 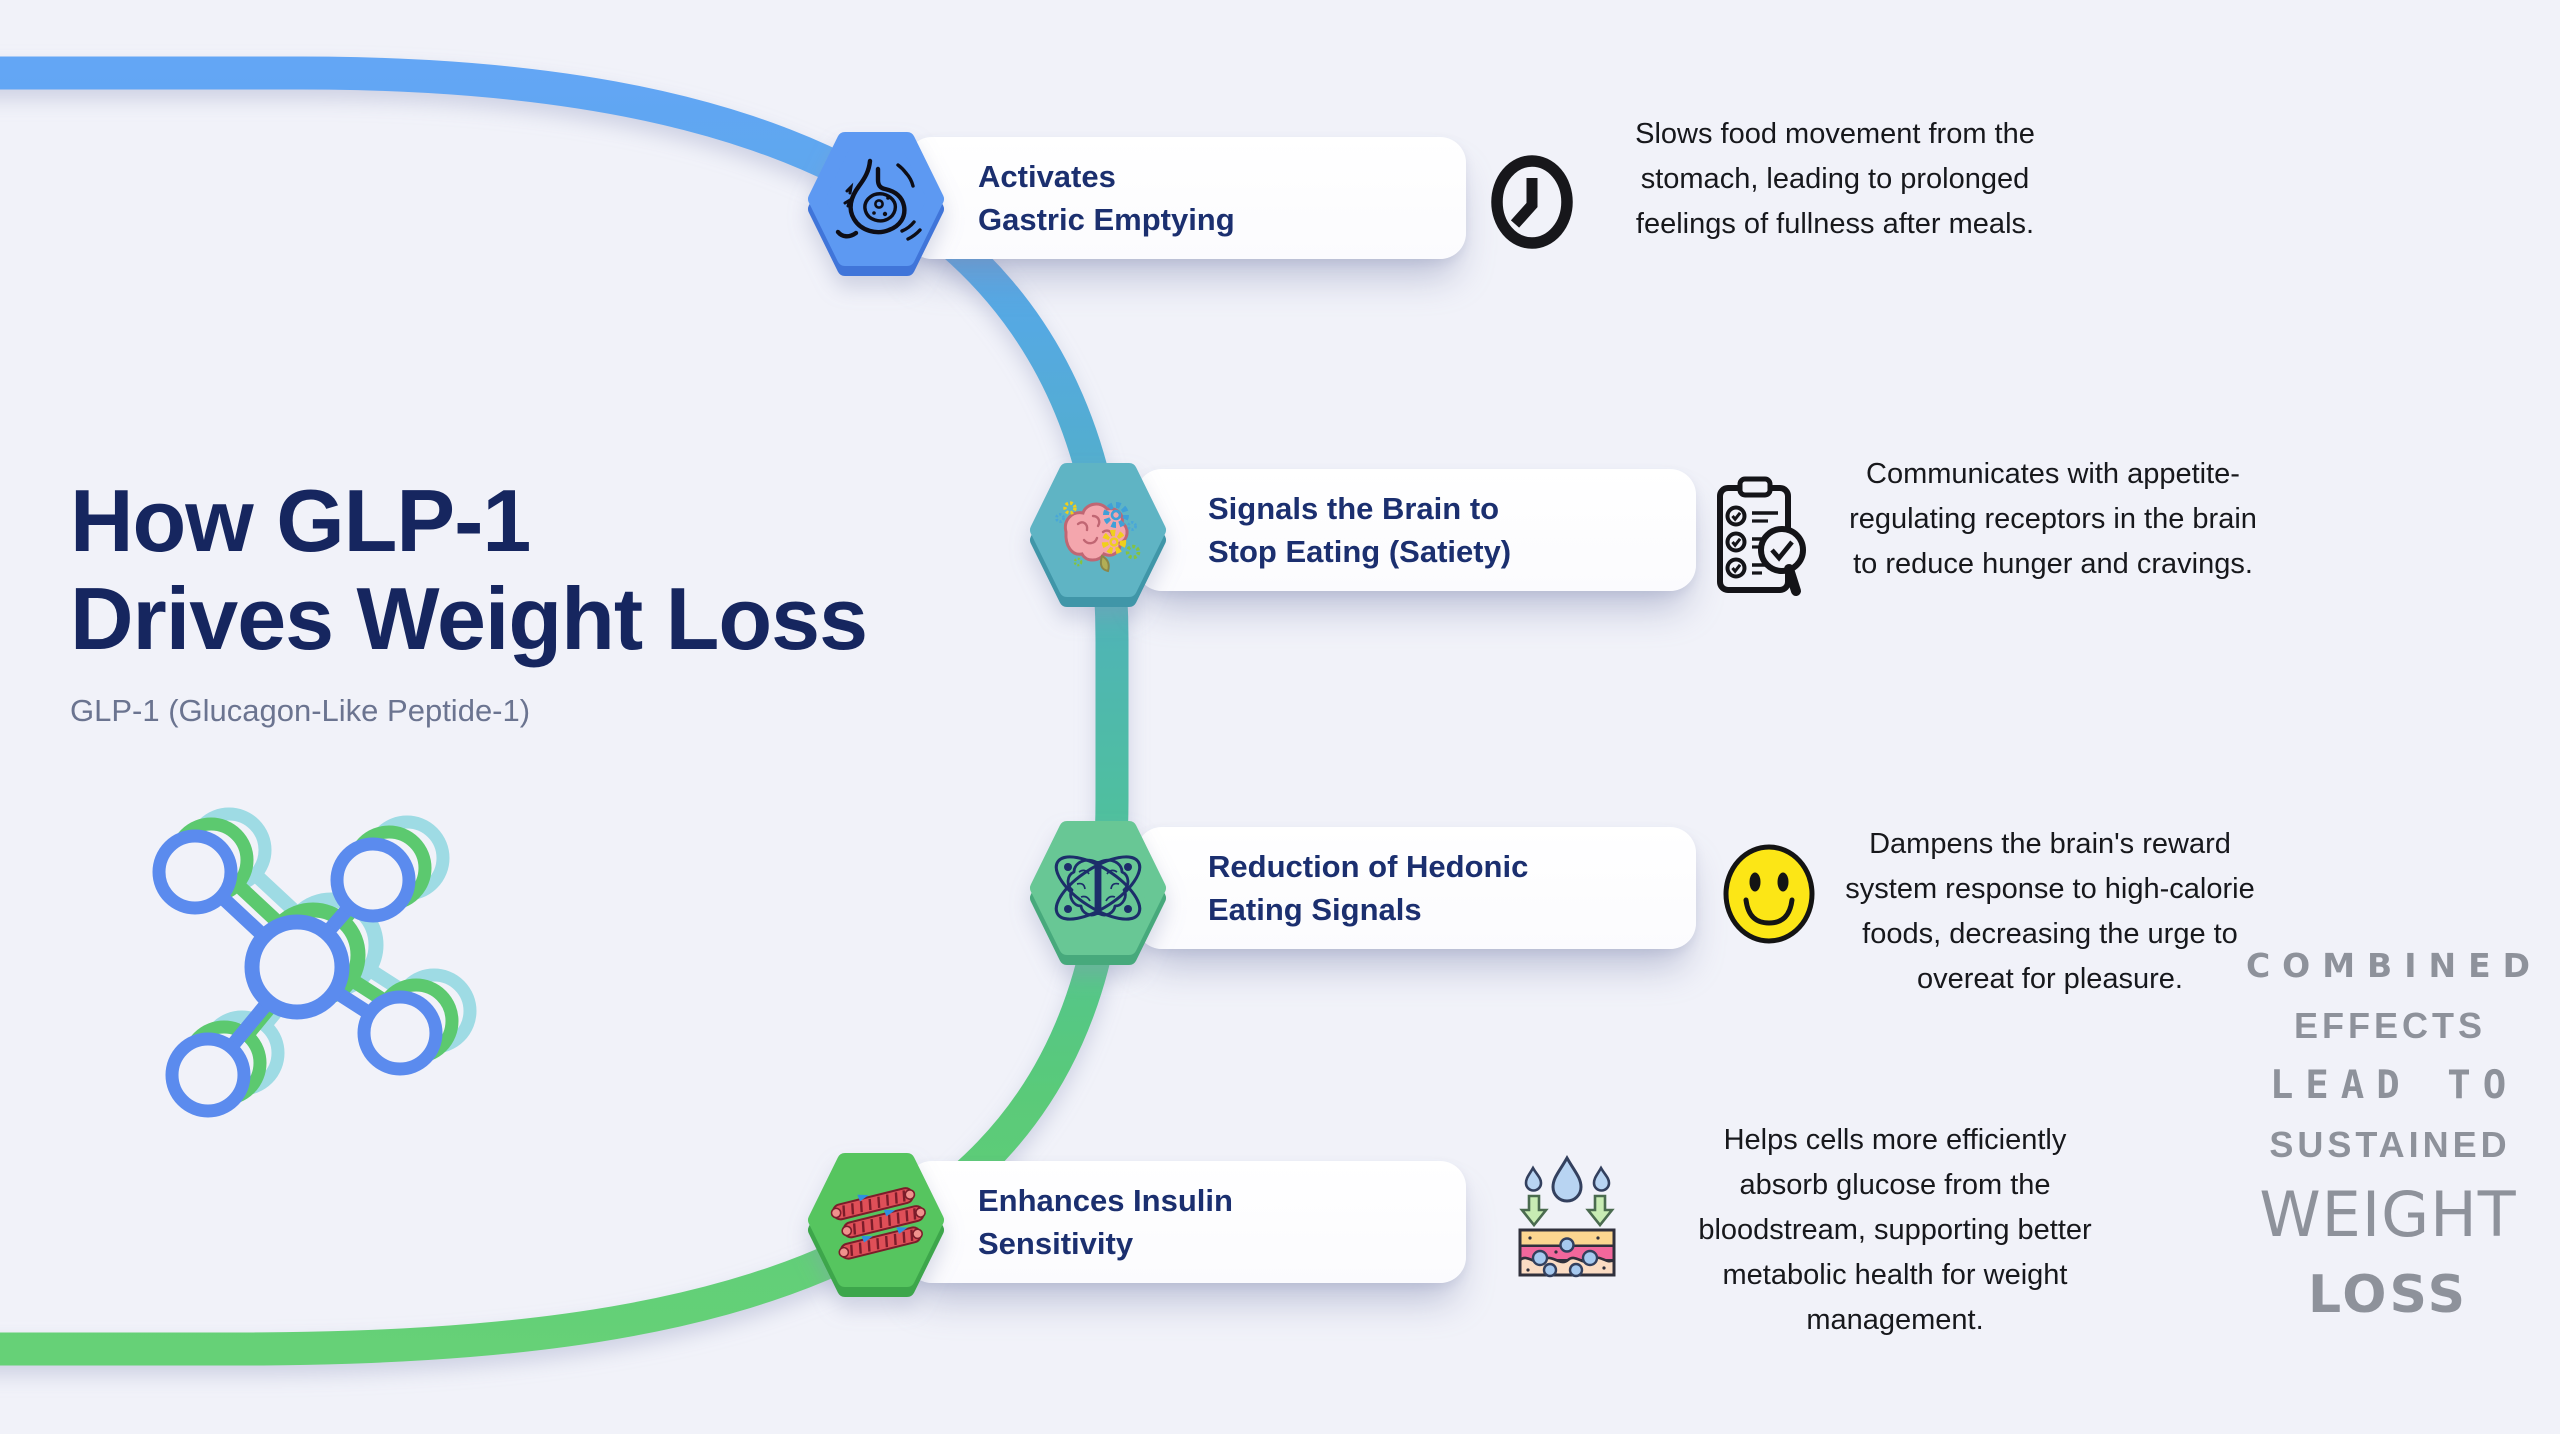 I want to click on combined-effects-line: LOSS, so click(x=2388, y=1295).